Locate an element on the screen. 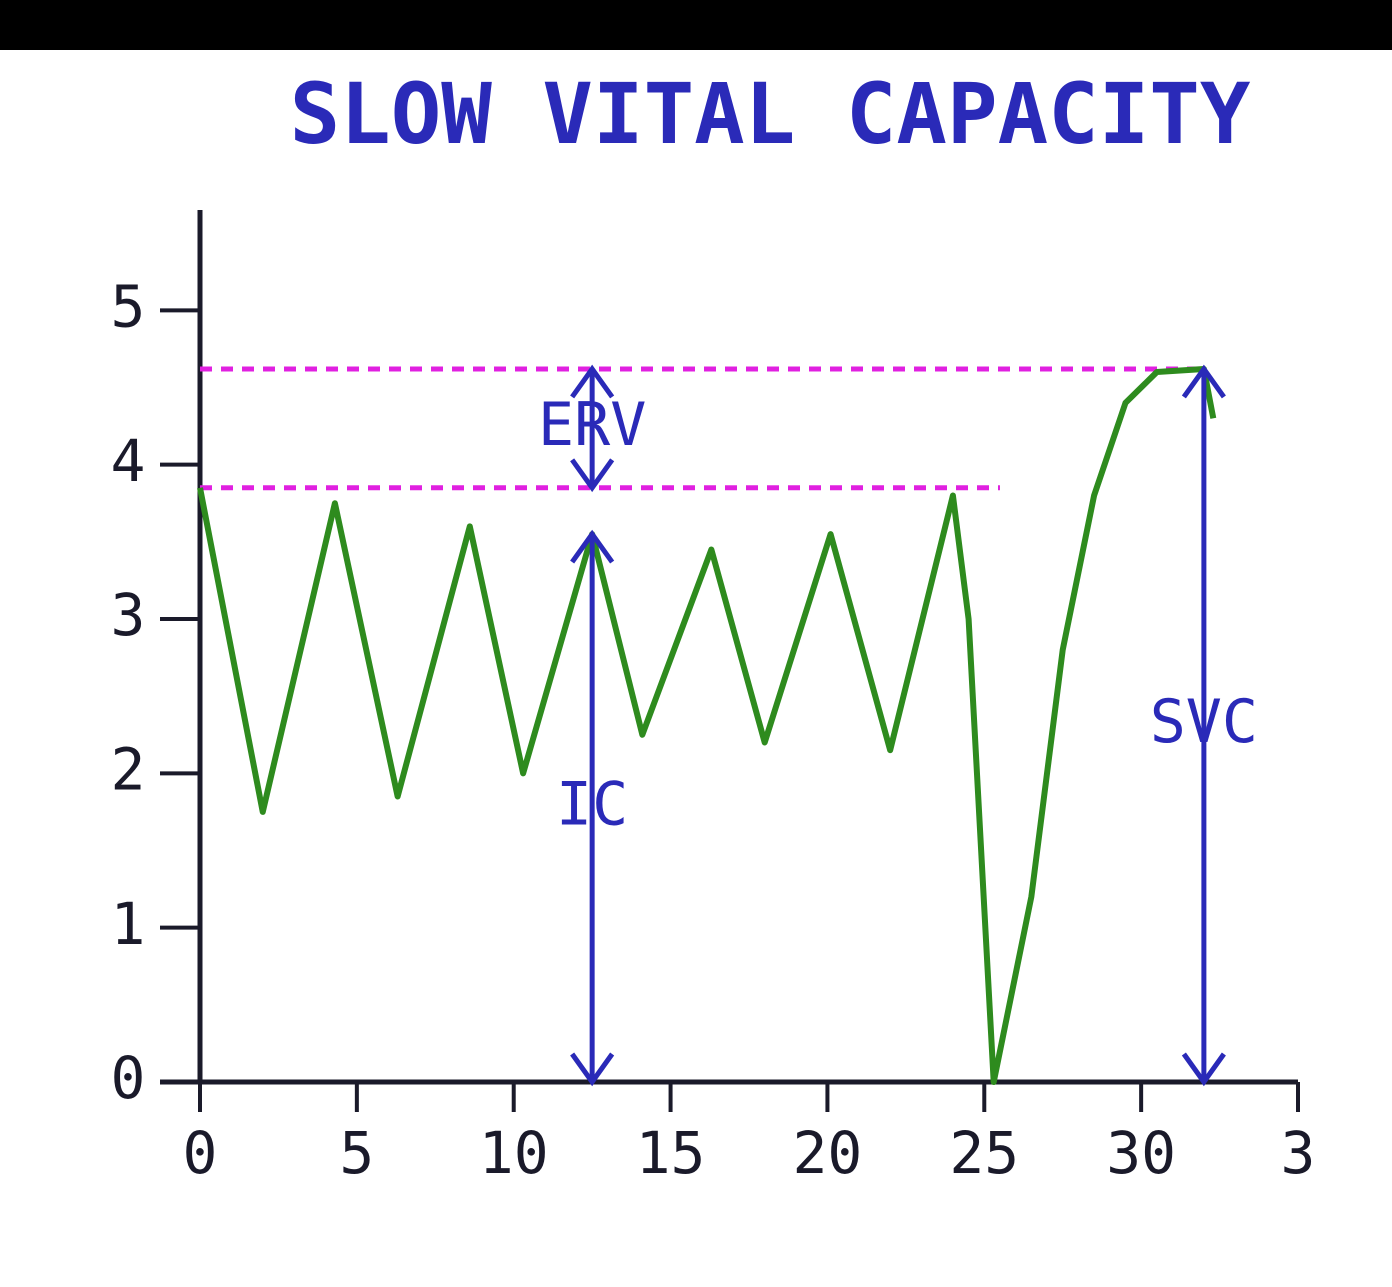  x-tick-label: 10 is located at coordinates (514, 1153).